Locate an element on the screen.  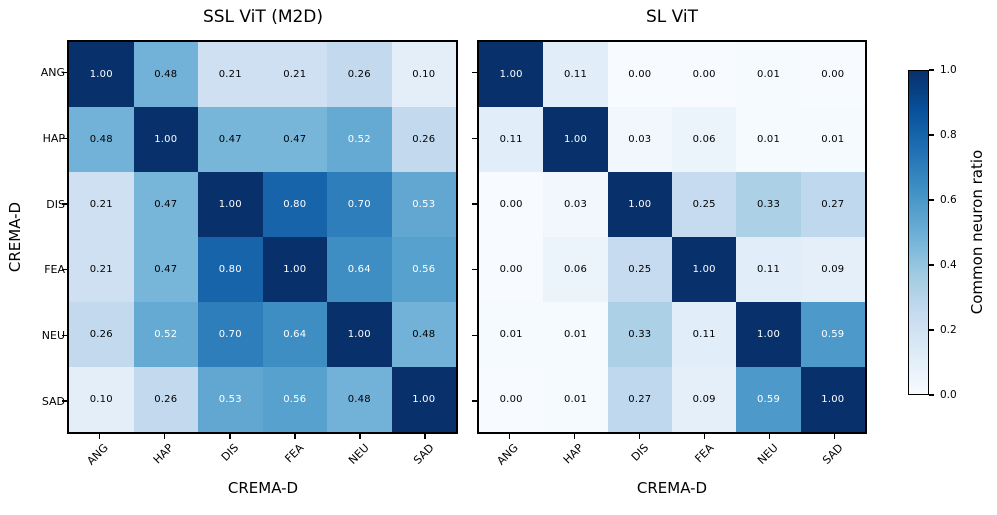
colorbar-label: Common neuron ratio is located at coordinates (977, 232).